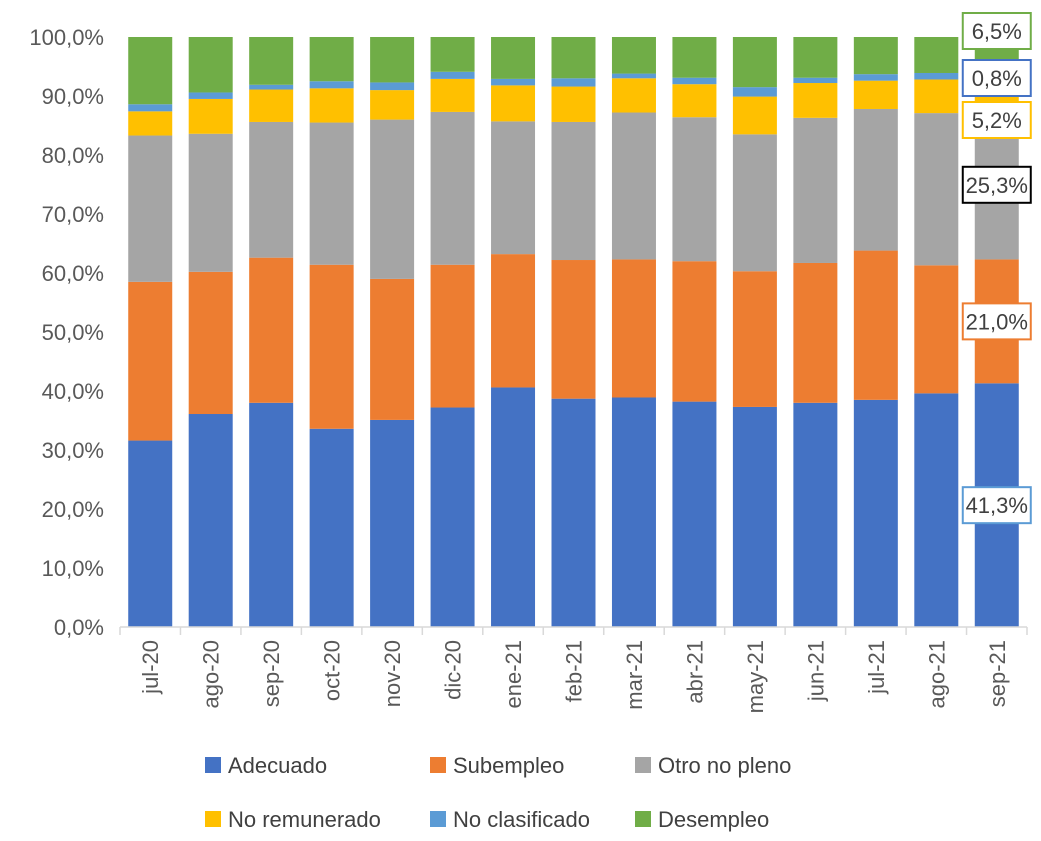  I want to click on y-tick-label: 20,0%, so click(73, 509).